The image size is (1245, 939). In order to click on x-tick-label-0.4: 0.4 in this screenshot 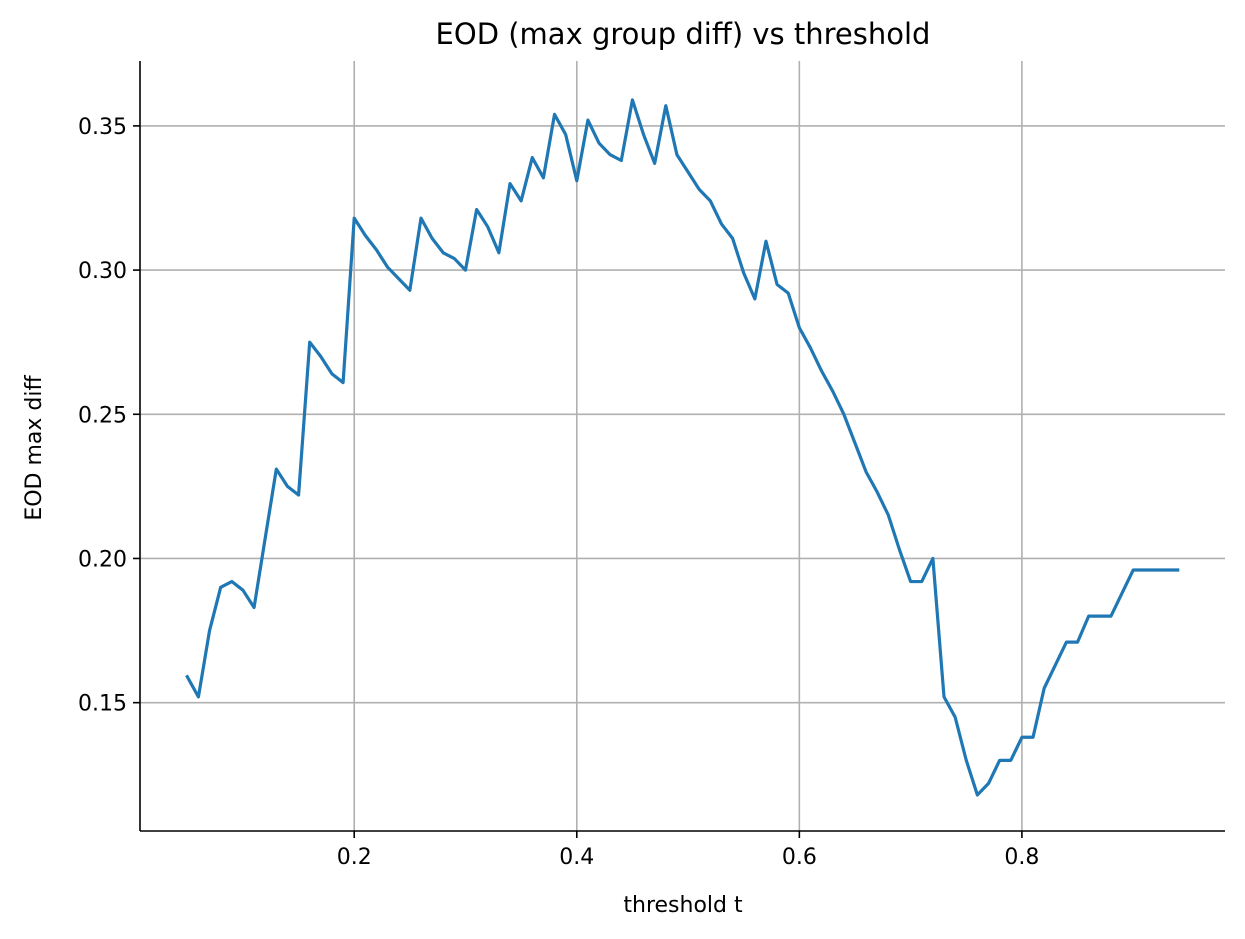, I will do `click(576, 857)`.